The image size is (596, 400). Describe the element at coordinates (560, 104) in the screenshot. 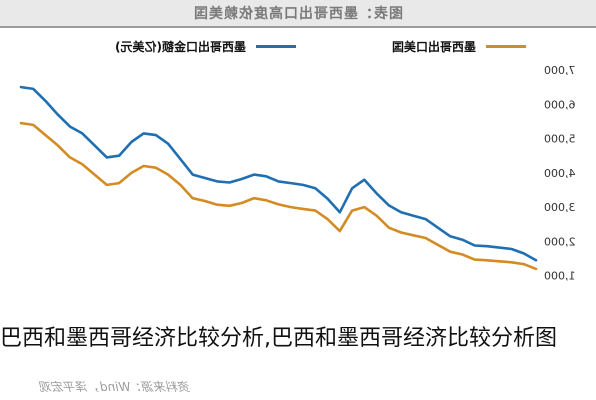

I see `y-tick-label: 6,000` at that location.